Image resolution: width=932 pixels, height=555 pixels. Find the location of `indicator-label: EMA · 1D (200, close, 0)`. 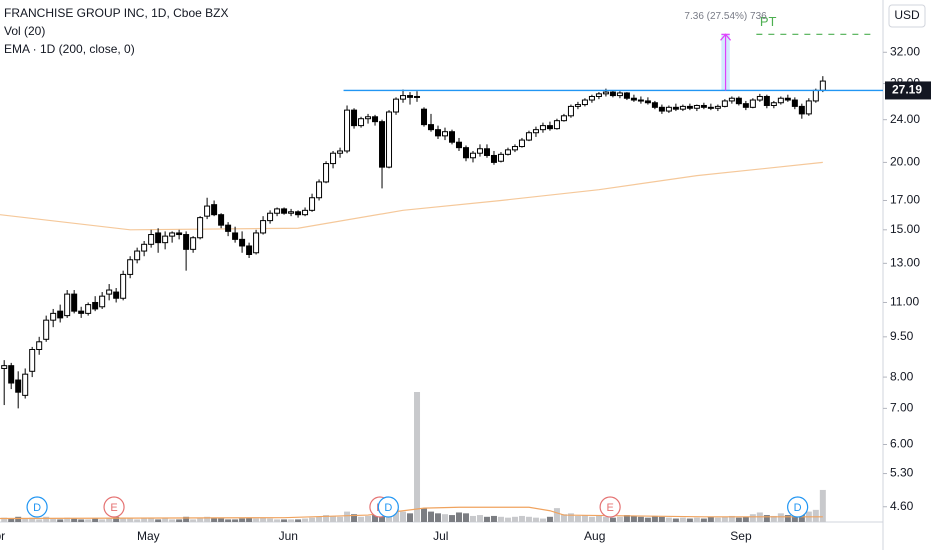

indicator-label: EMA · 1D (200, close, 0) is located at coordinates (69, 49).